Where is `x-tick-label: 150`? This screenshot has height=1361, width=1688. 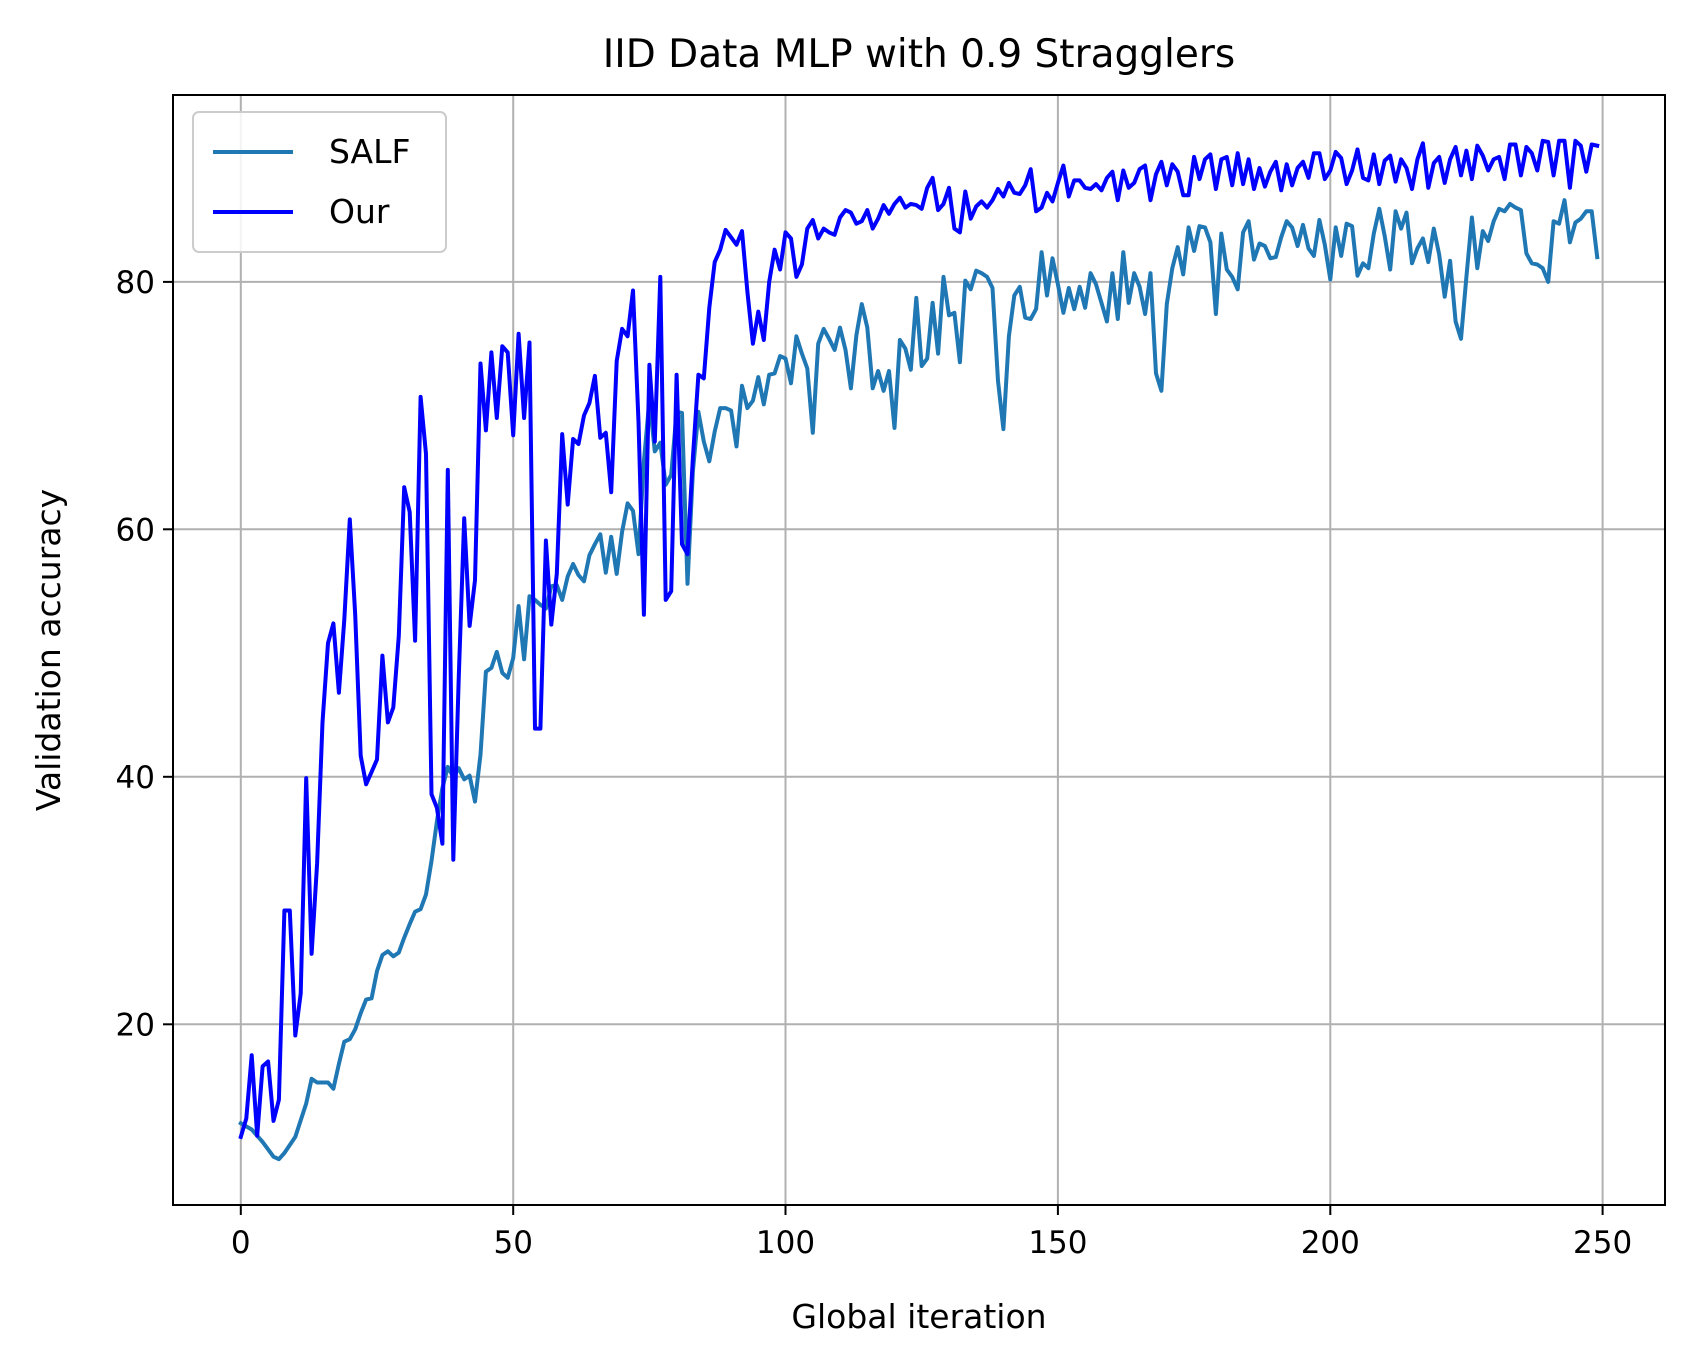 x-tick-label: 150 is located at coordinates (1057, 1243).